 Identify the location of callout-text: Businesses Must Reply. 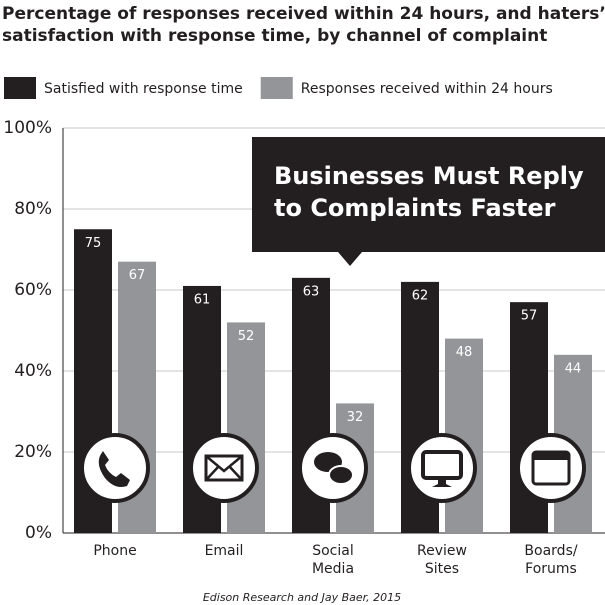
(429, 176).